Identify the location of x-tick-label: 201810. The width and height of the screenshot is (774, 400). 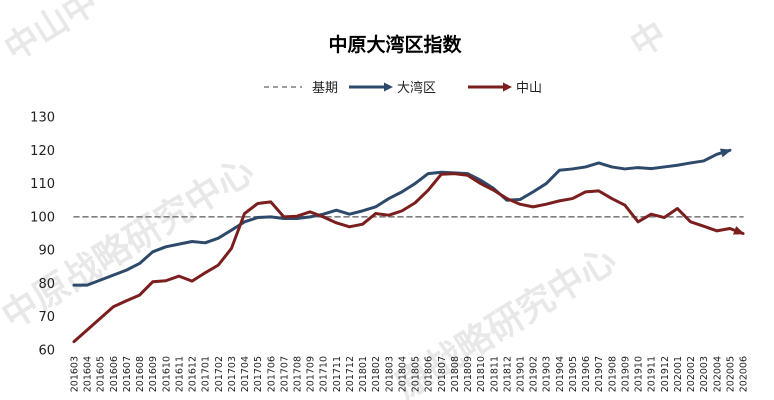
(481, 374).